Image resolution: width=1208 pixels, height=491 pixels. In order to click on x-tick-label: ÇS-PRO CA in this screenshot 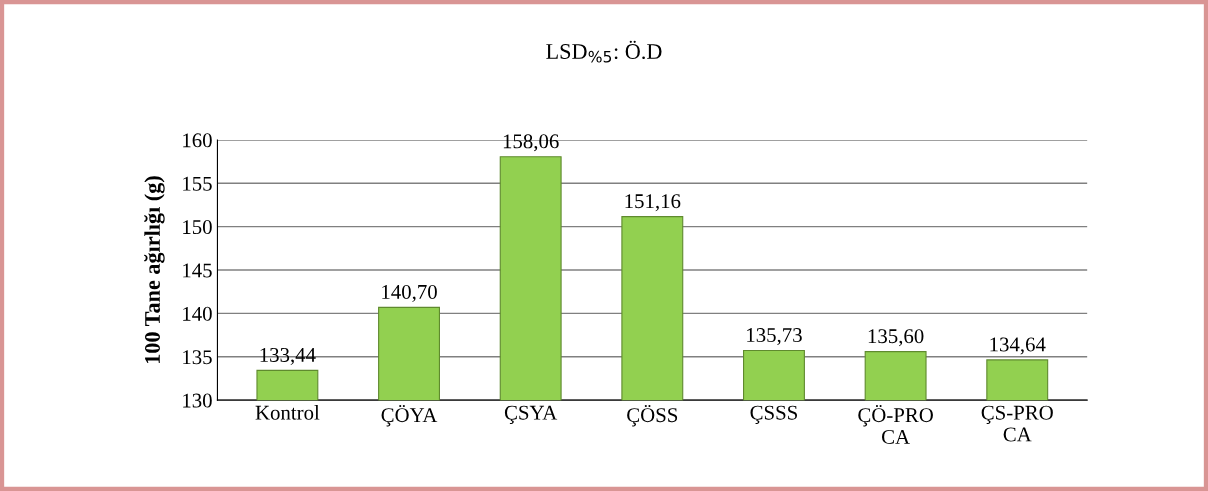, I will do `click(1017, 423)`.